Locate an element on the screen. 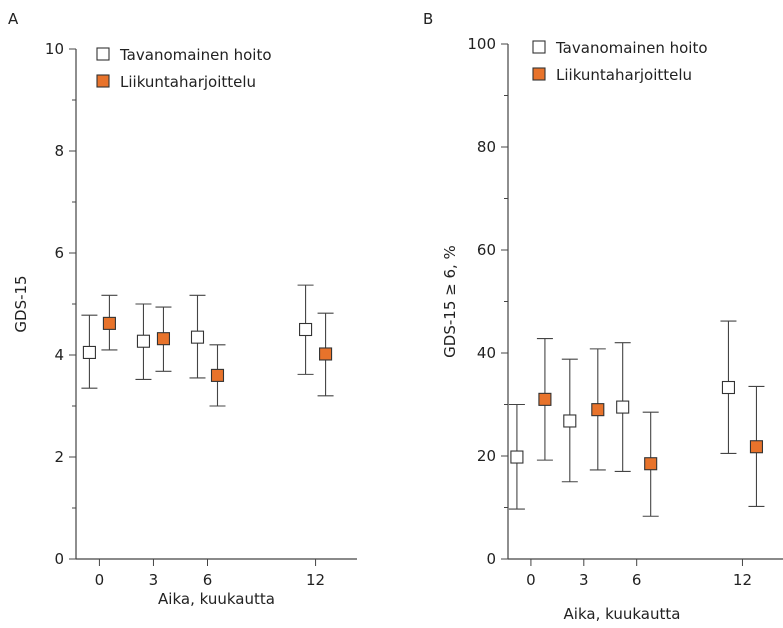 The width and height of the screenshot is (783, 628). y-tick-label: 2 is located at coordinates (59, 457).